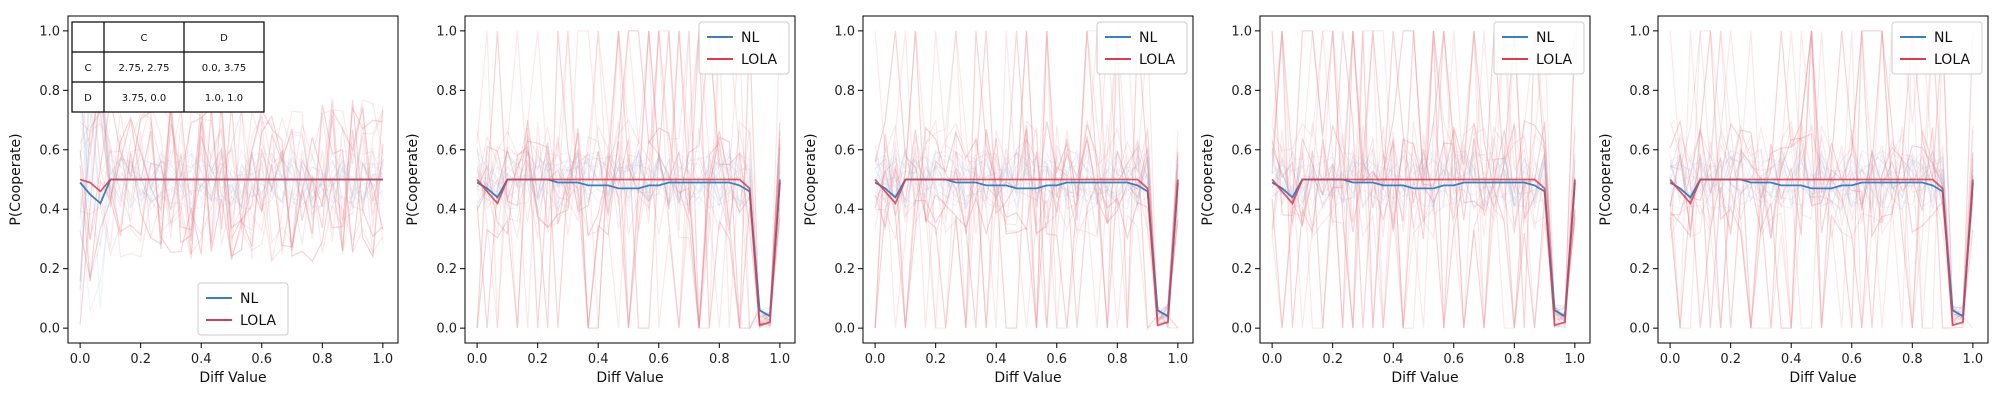  I want to click on payoff-cell: 2.75, 2.75, so click(144, 68).